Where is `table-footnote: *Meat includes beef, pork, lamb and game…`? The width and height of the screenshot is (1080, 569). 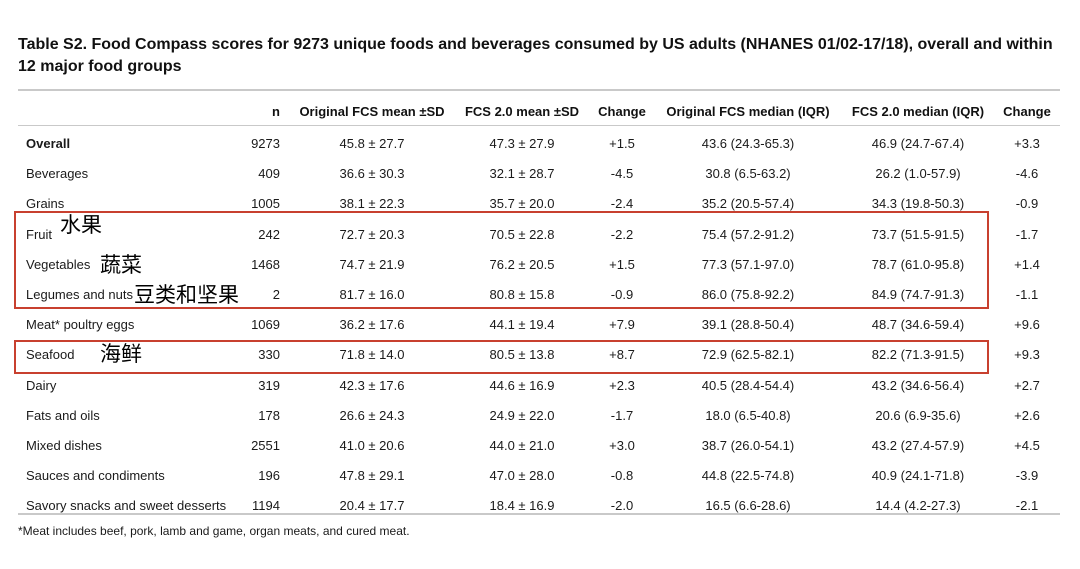
table-footnote: *Meat includes beef, pork, lamb and game… is located at coordinates (214, 531).